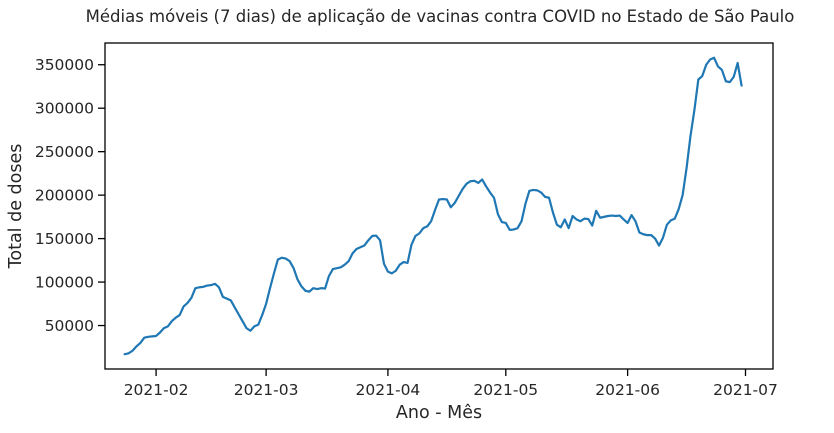 The height and width of the screenshot is (433, 834). Describe the element at coordinates (505, 390) in the screenshot. I see `x-tick-label: 2021-05` at that location.